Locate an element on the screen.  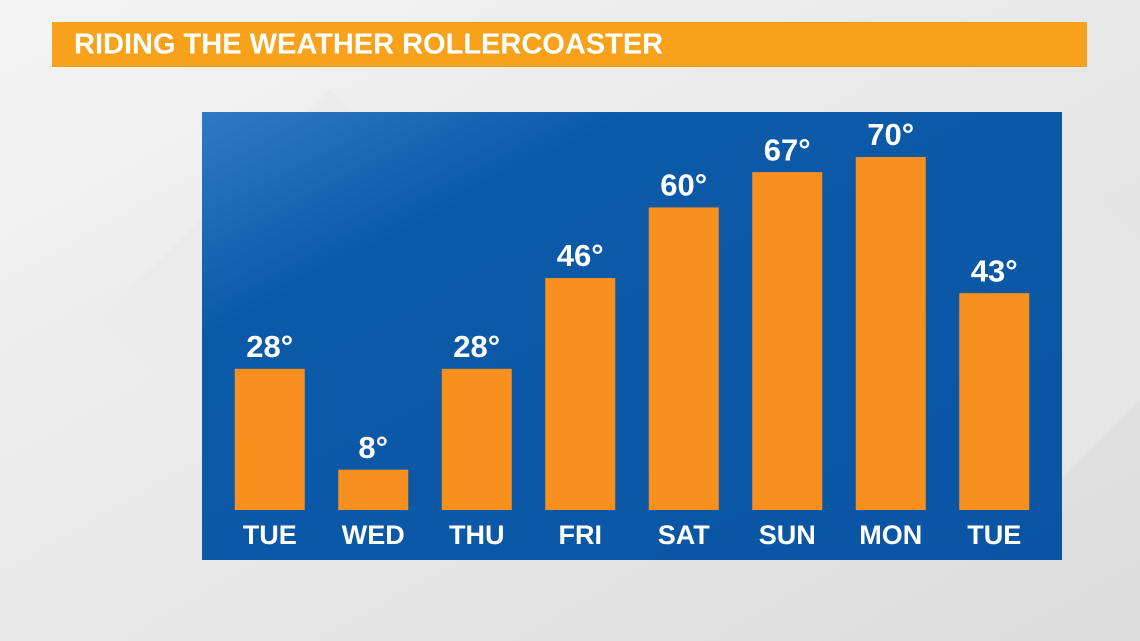
x-tick-label: FRI is located at coordinates (581, 535).